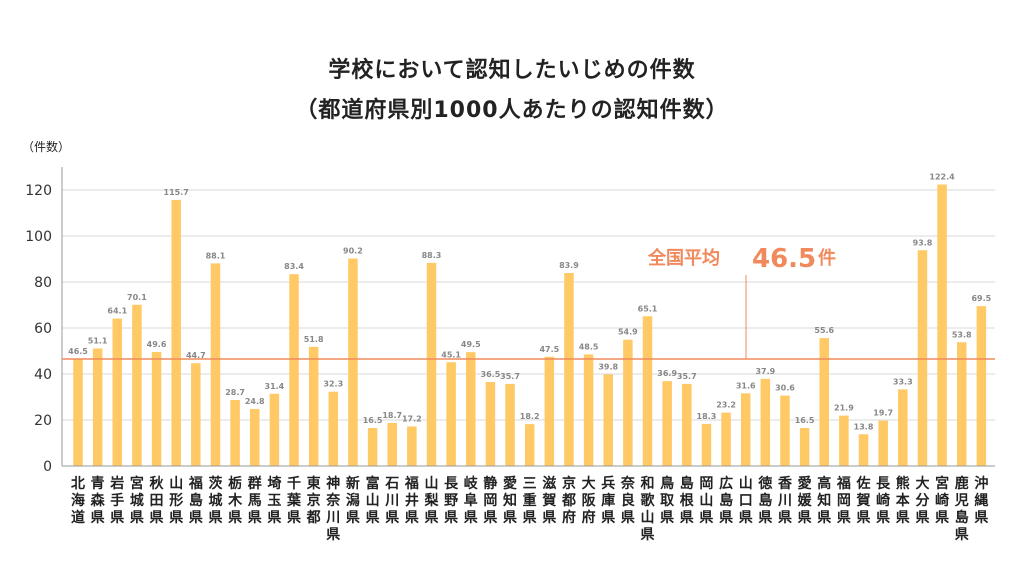 Image resolution: width=1024 pixels, height=576 pixels. Describe the element at coordinates (471, 344) in the screenshot. I see `data-label: 49.5` at that location.